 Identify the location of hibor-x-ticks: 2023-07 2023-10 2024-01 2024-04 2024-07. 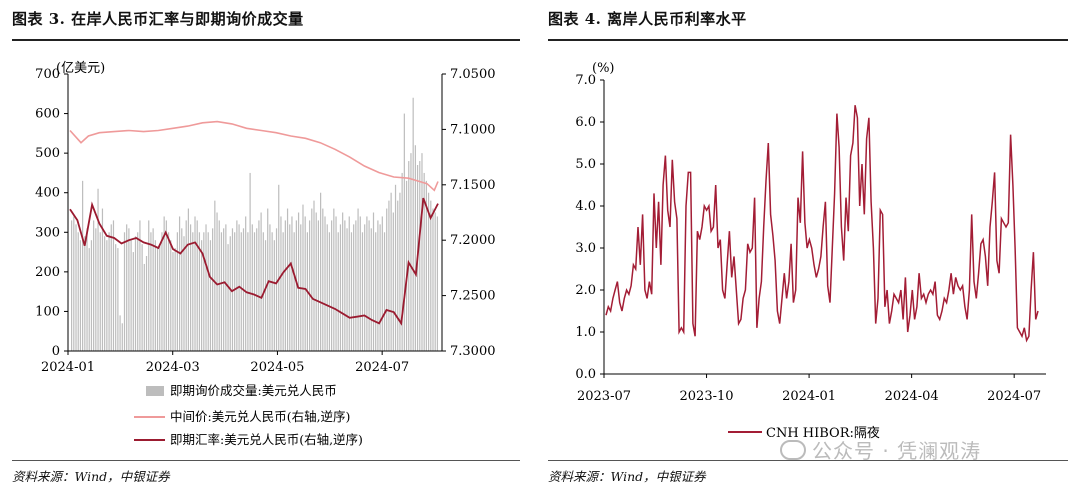
(809, 389).